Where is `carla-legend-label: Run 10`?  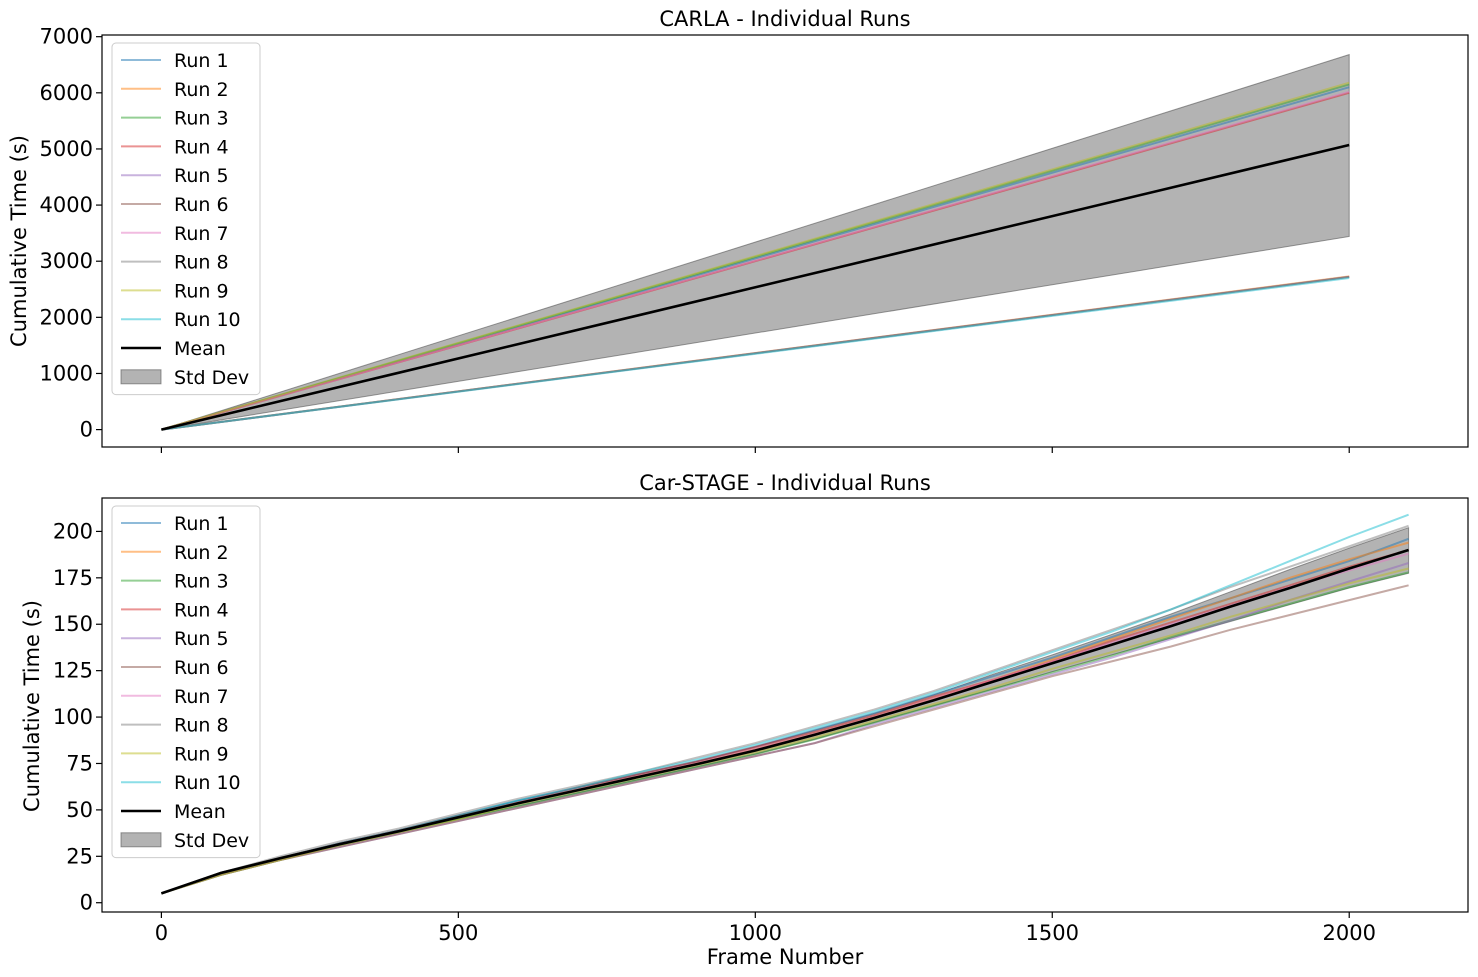 carla-legend-label: Run 10 is located at coordinates (207, 320).